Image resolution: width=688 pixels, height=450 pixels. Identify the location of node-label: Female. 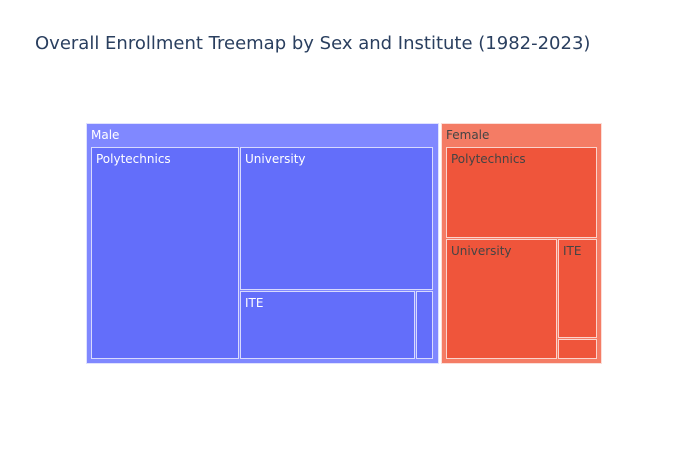
(468, 135).